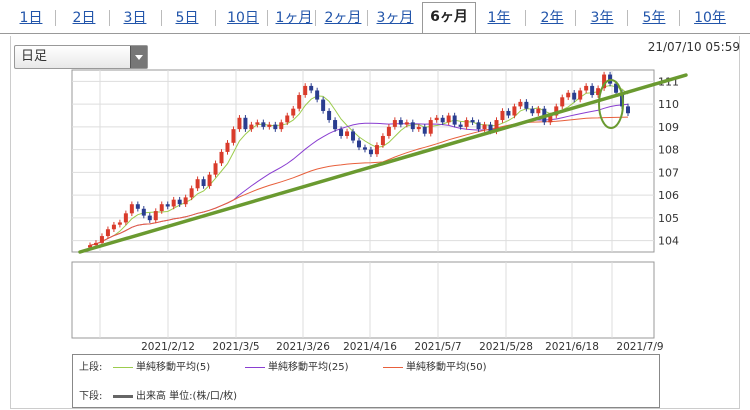 Image resolution: width=750 pixels, height=410 pixels. I want to click on dropdown-toggle, so click(138, 57).